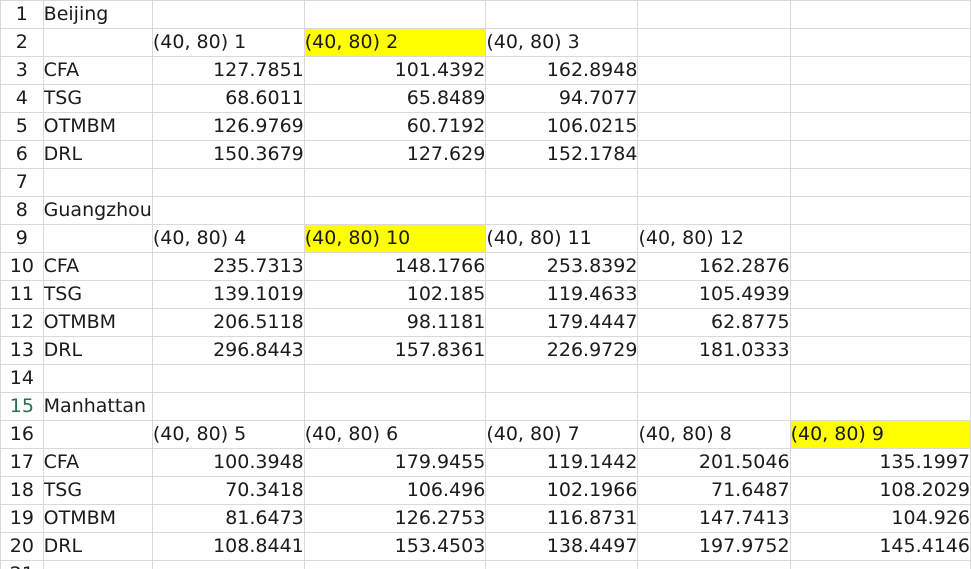  What do you see at coordinates (714, 294) in the screenshot?
I see `sheet-cell: 105.4939` at bounding box center [714, 294].